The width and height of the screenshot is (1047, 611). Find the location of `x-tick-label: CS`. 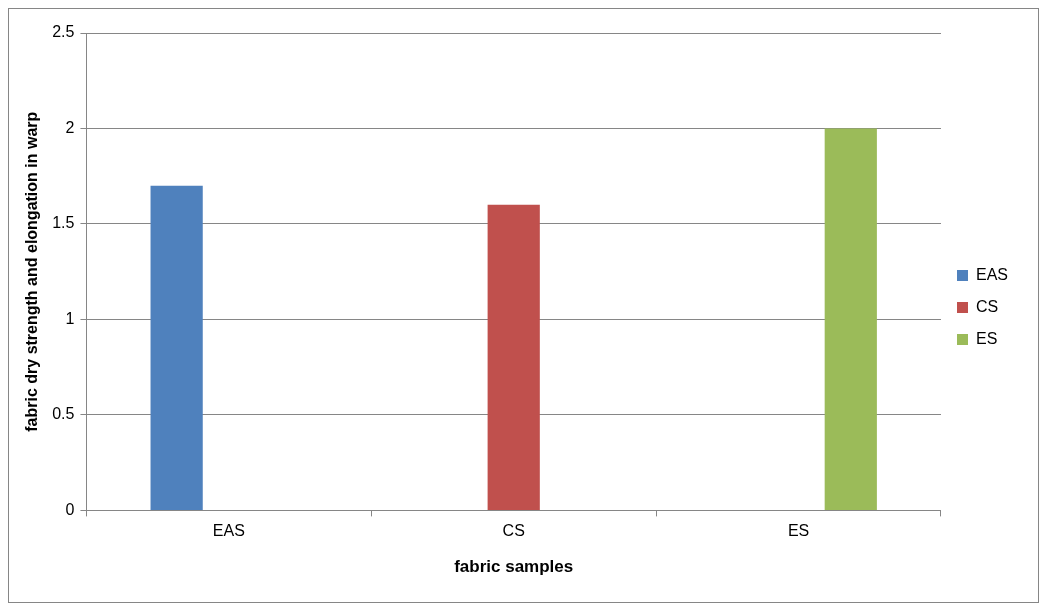

x-tick-label: CS is located at coordinates (513, 531).